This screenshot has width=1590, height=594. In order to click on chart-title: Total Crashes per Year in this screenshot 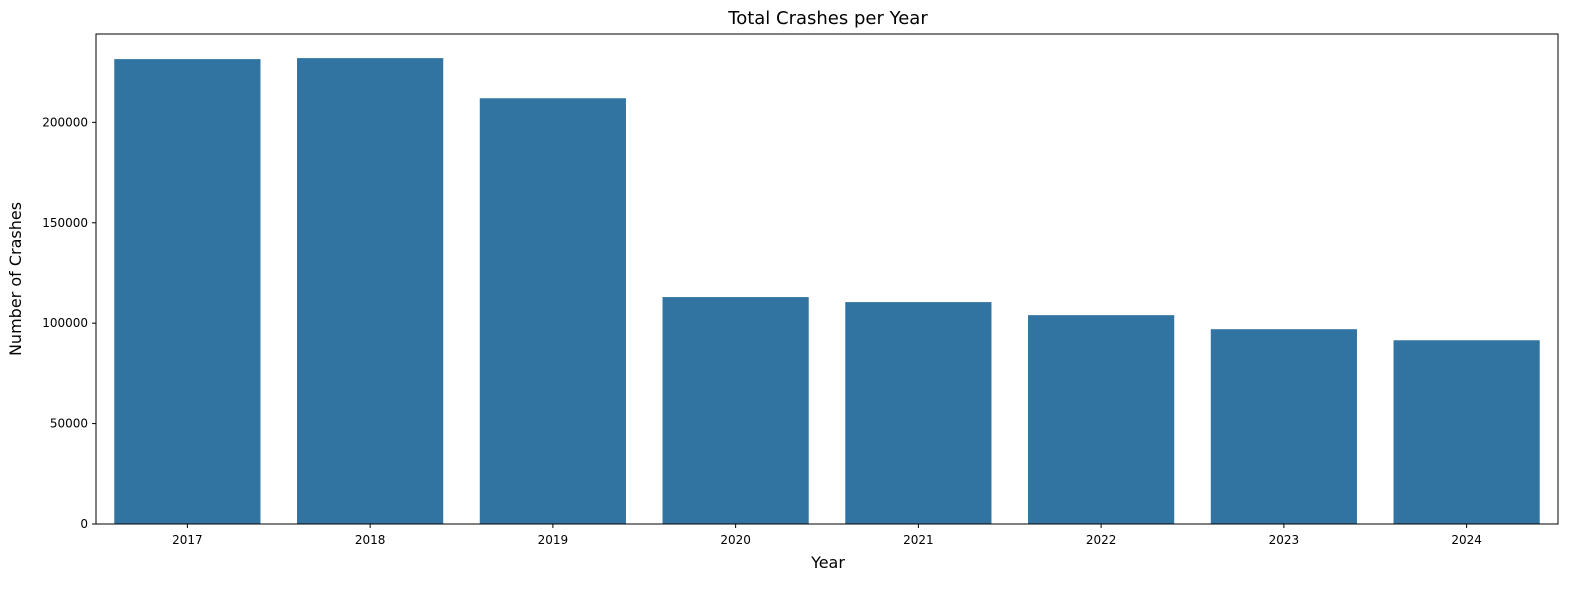, I will do `click(827, 18)`.